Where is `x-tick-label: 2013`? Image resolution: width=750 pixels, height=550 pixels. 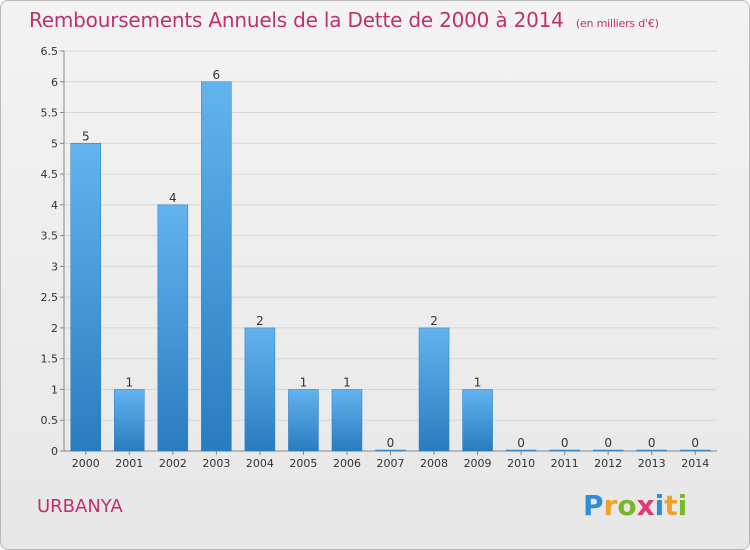
x-tick-label: 2013 is located at coordinates (652, 463).